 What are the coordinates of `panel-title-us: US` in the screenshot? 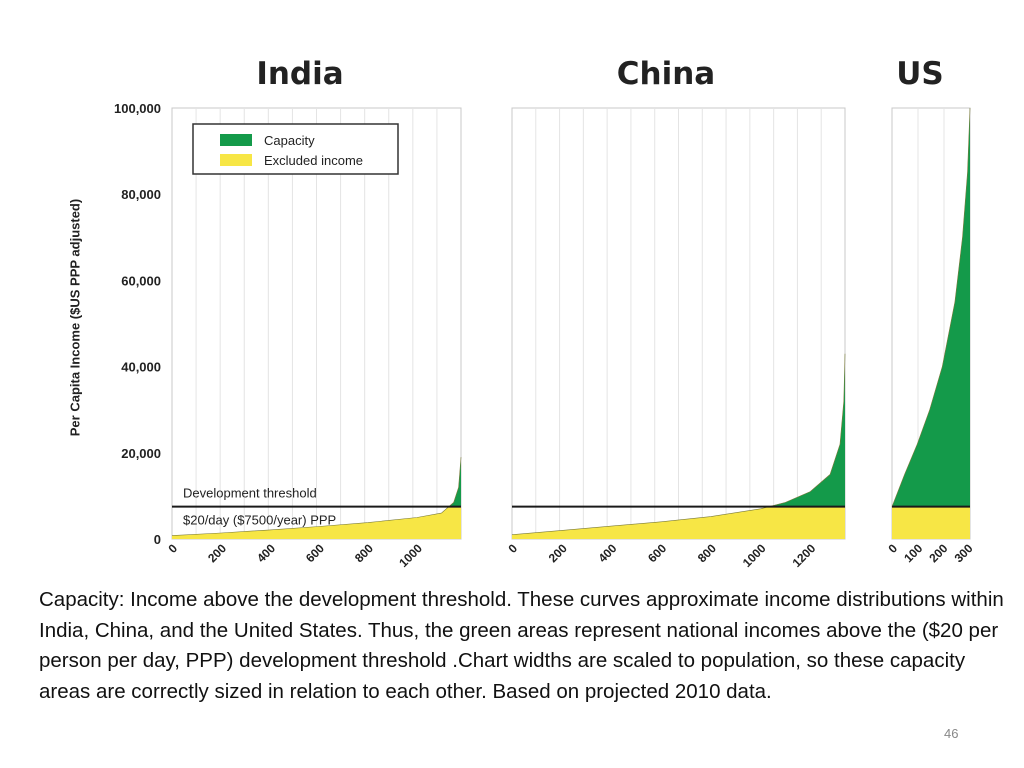 It's located at (920, 74).